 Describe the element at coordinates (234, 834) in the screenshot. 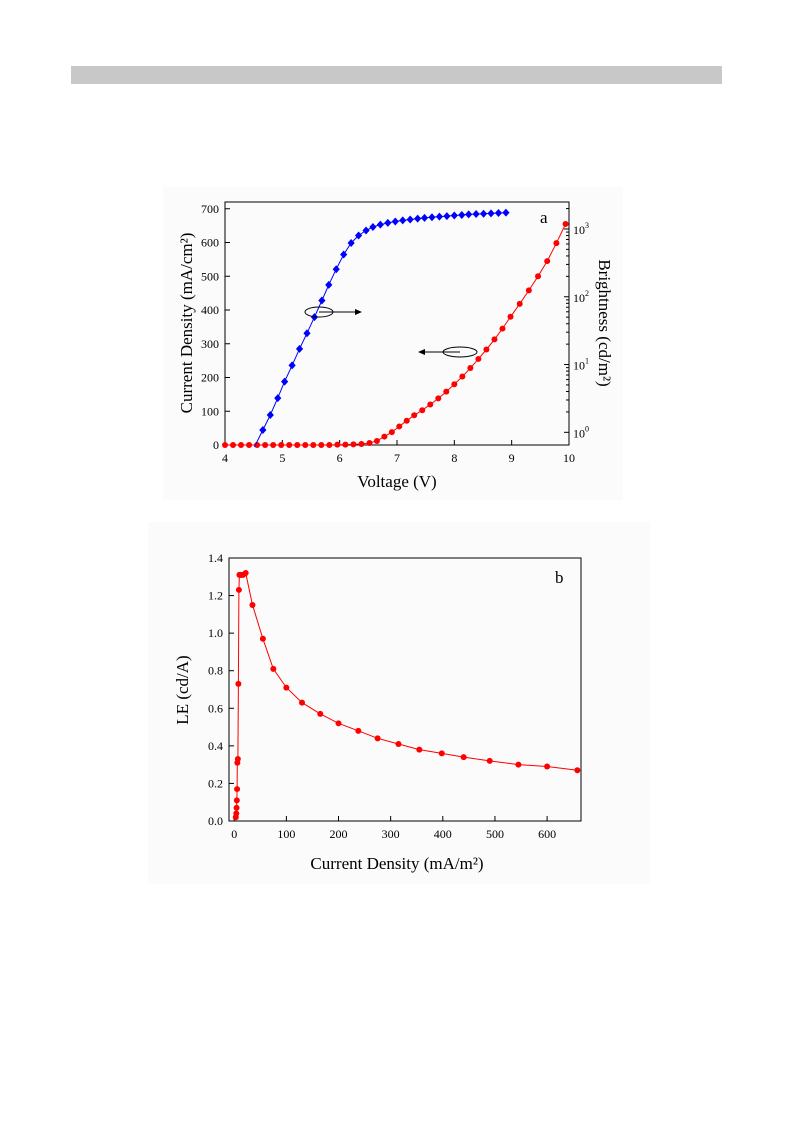

I see `x-tick-label: 0` at that location.